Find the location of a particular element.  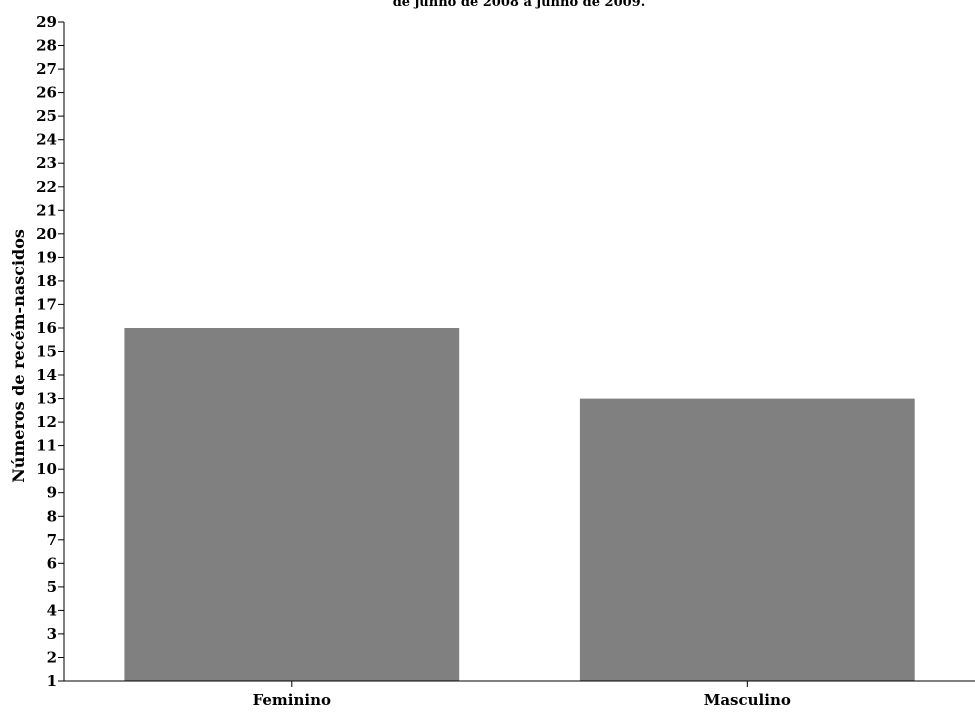

y-tick-label: 20 is located at coordinates (46, 234).